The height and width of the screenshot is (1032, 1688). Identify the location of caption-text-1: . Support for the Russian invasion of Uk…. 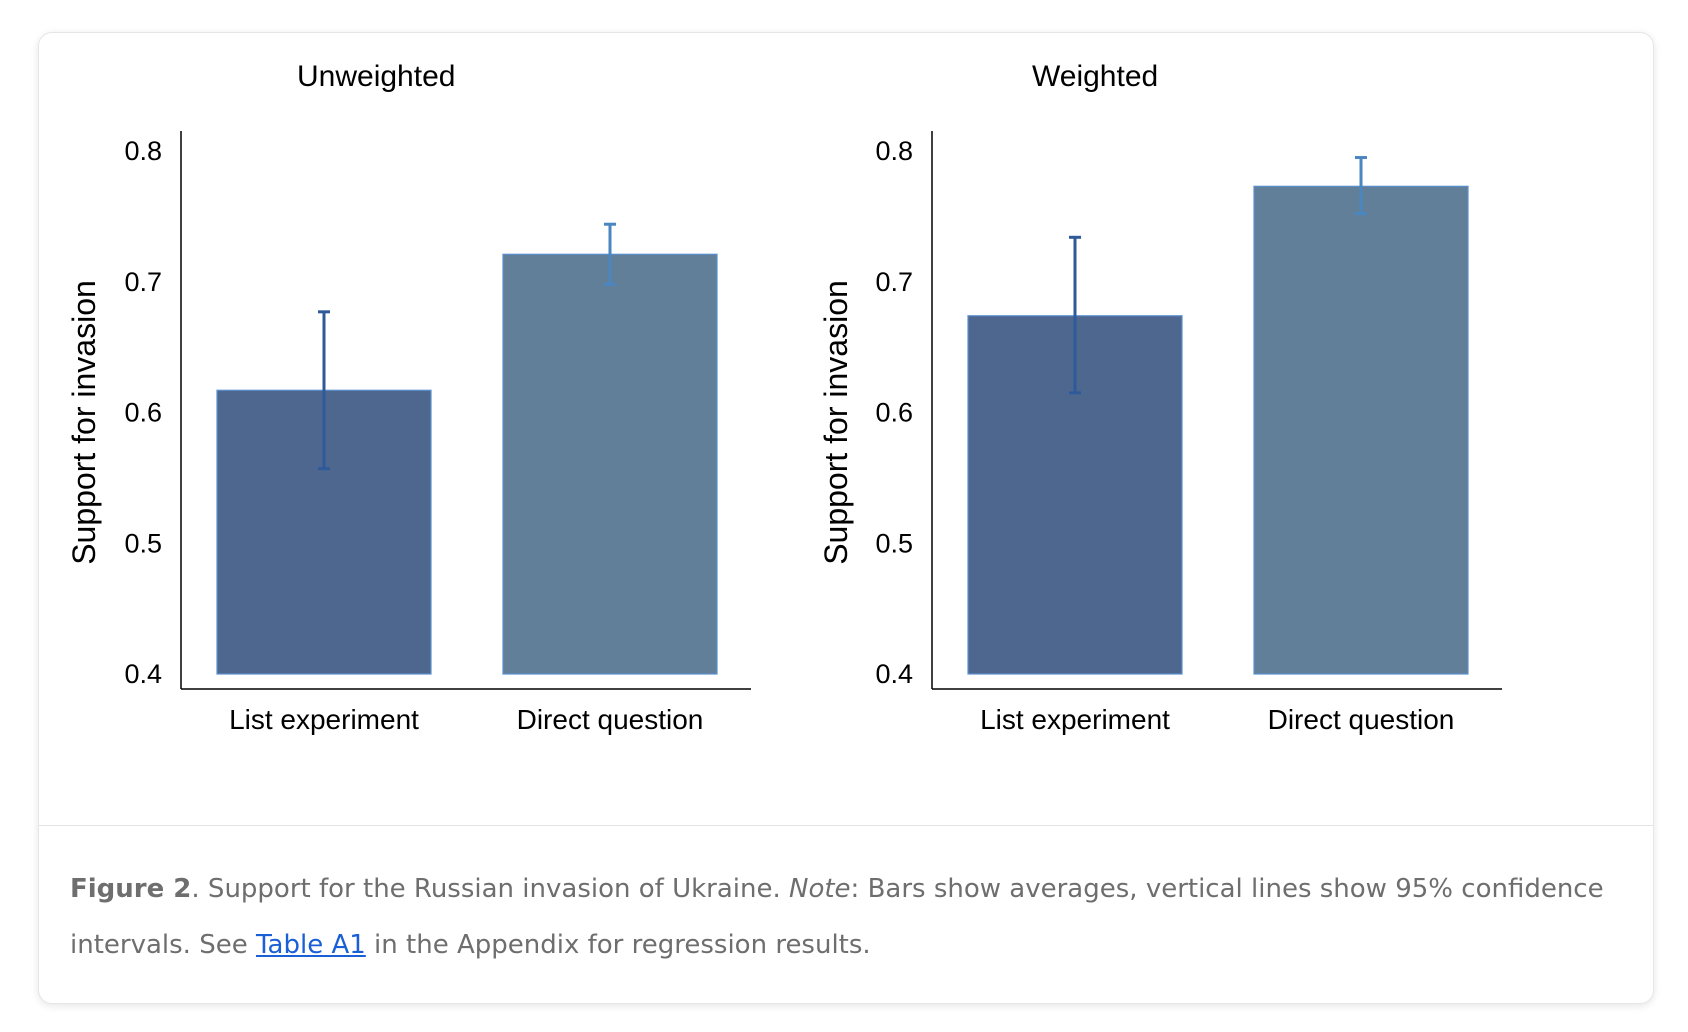
(490, 889).